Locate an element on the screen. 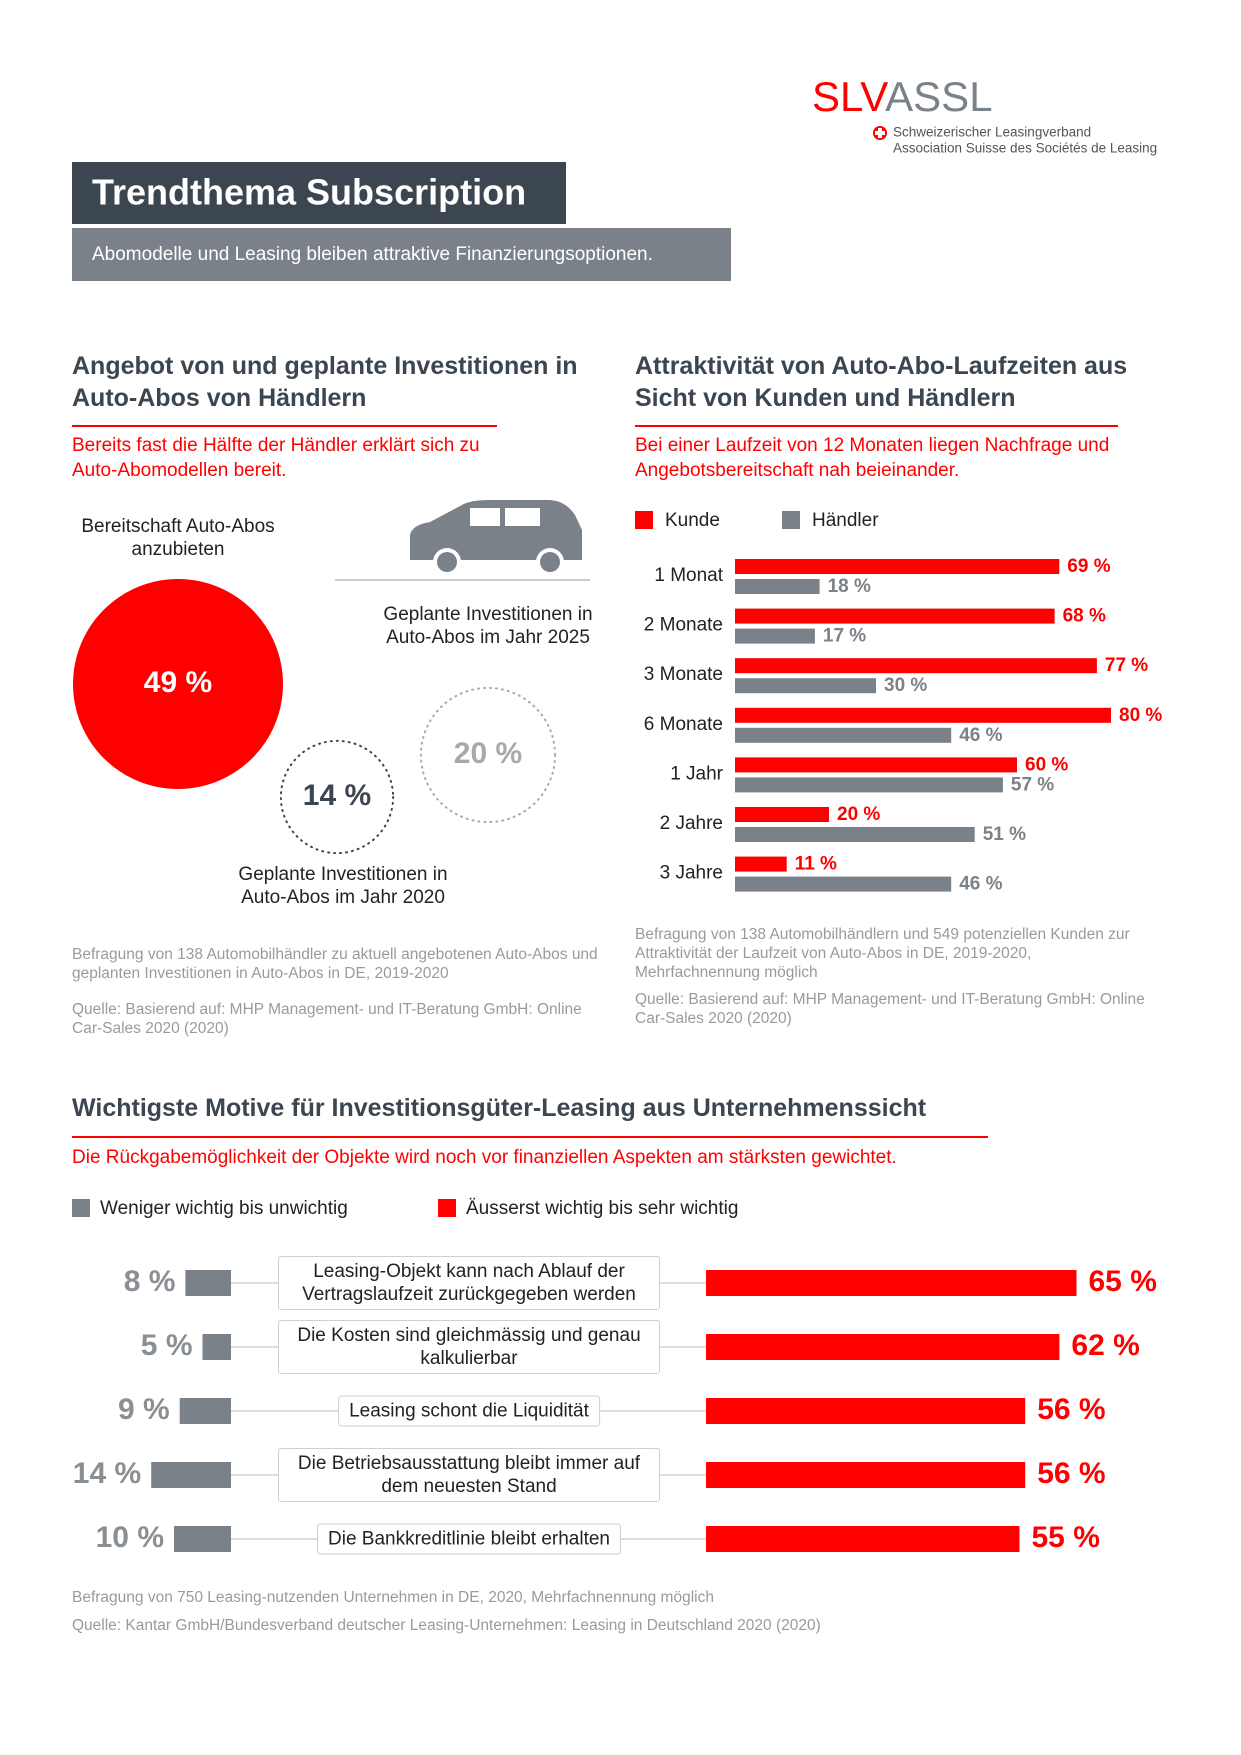 This screenshot has height=1755, width=1241. value-label: 30 % is located at coordinates (905, 685).